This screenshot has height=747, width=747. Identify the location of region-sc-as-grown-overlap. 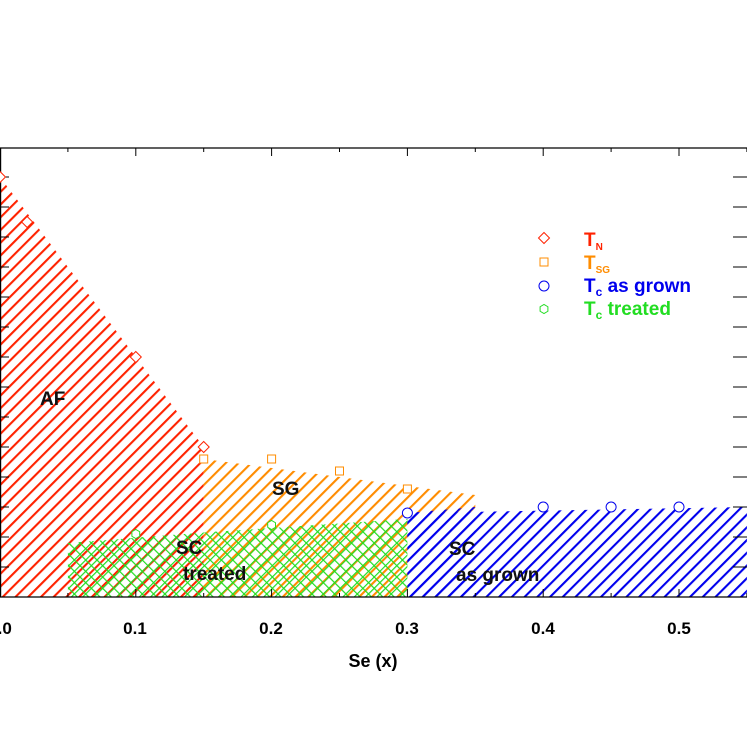
(441, 552).